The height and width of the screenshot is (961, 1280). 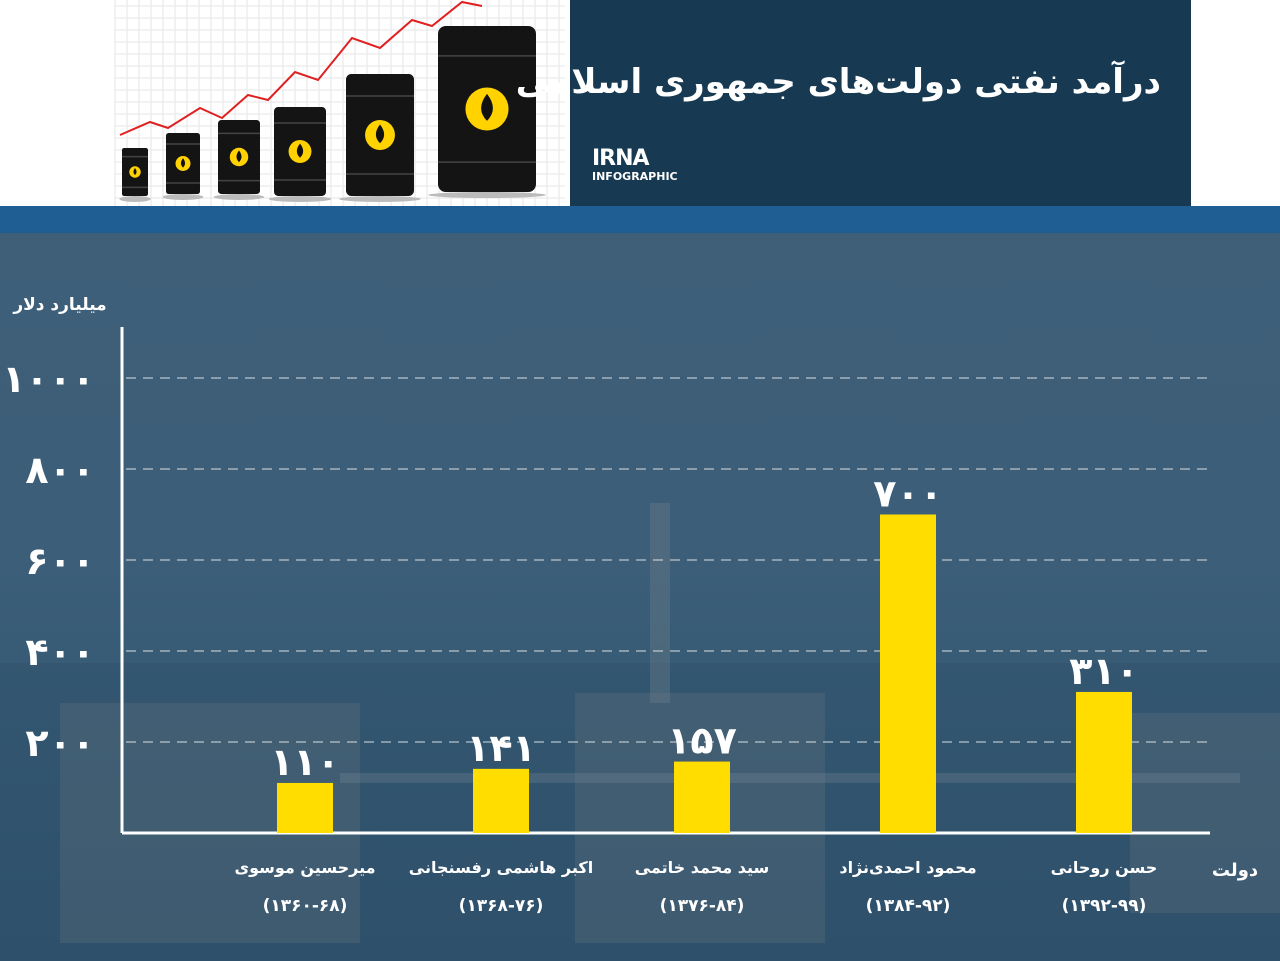 I want to click on category-period-label: (۱۳۷۶-۸۴), so click(x=702, y=906).